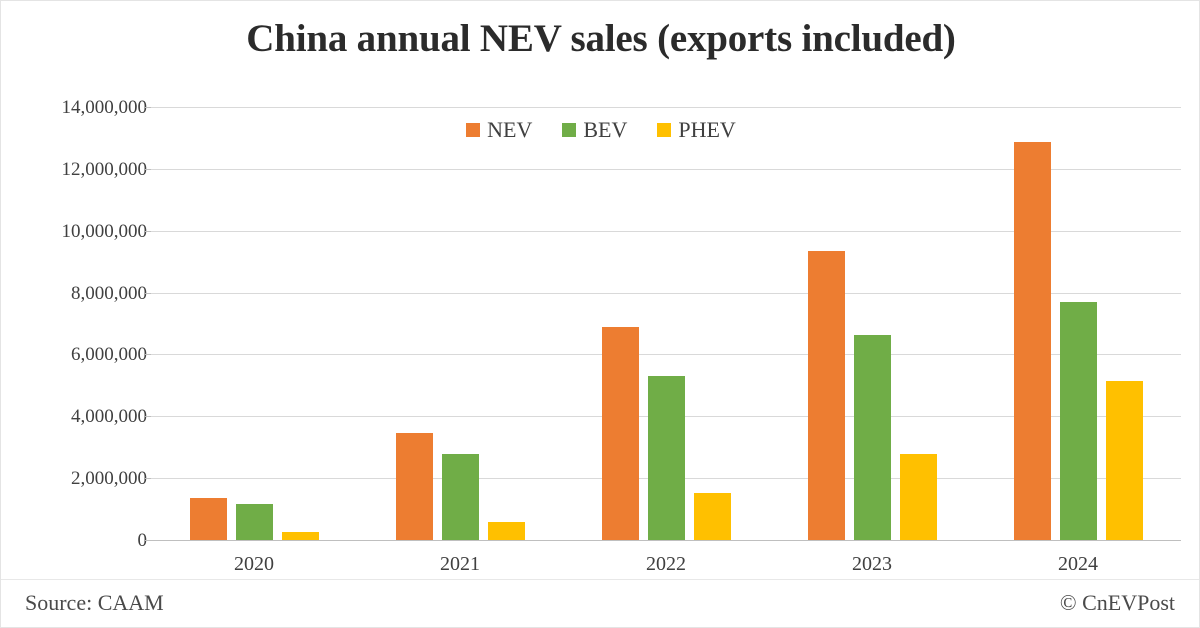 The image size is (1200, 628). I want to click on bar-phev-2023, so click(918, 497).